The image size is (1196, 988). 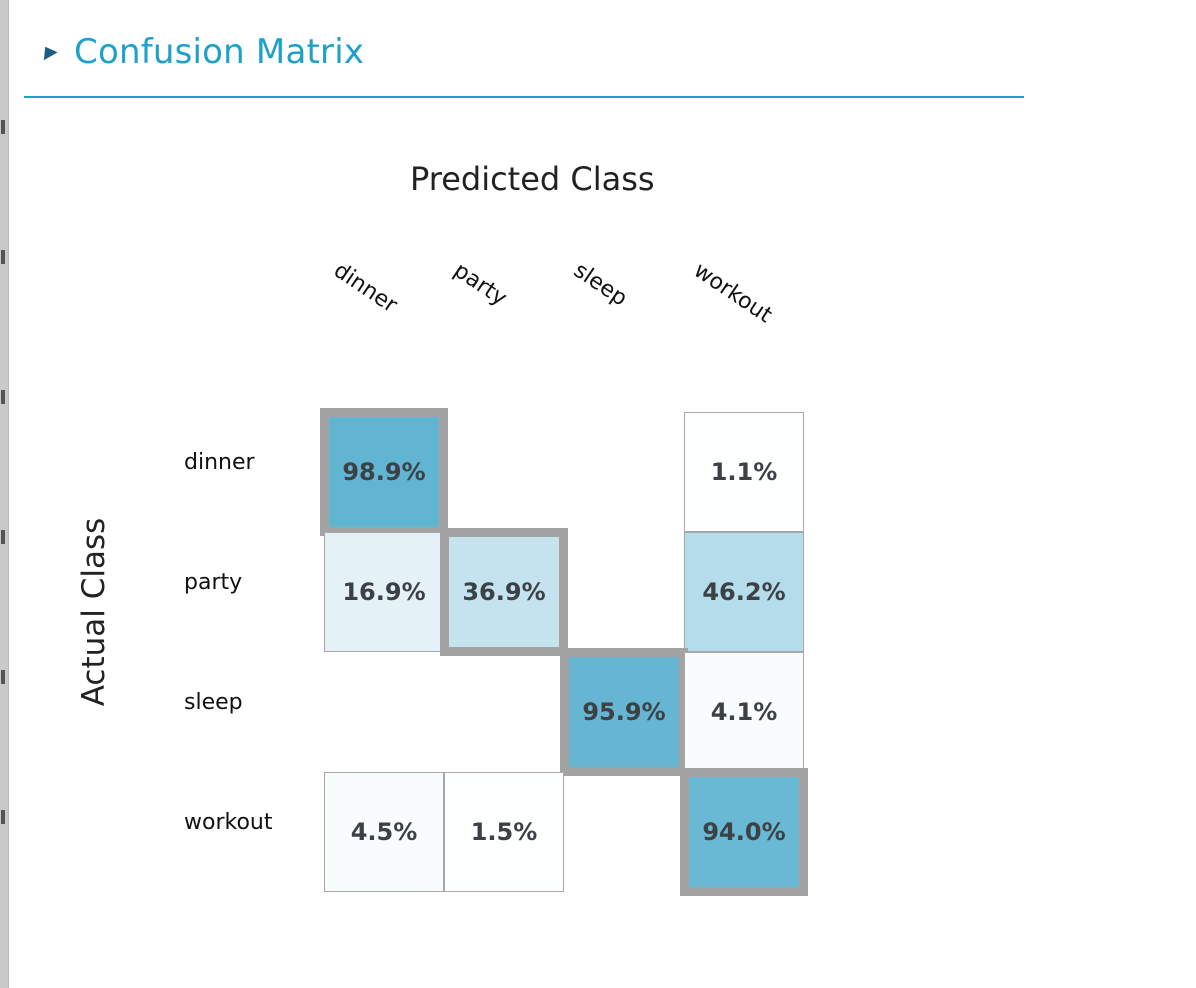 What do you see at coordinates (384, 472) in the screenshot?
I see `matrix-cell-dinner-dinner: 98.9%` at bounding box center [384, 472].